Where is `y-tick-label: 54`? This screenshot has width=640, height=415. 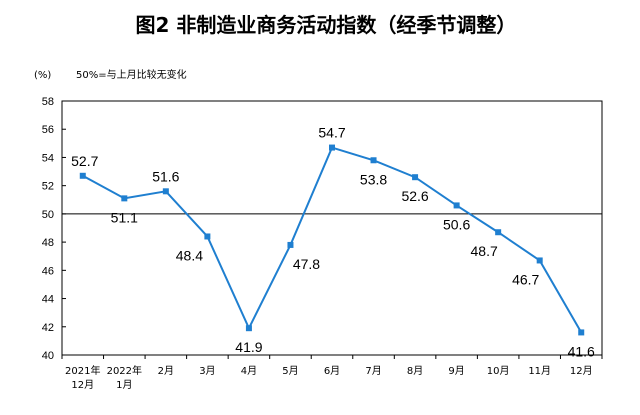
y-tick-label: 54 is located at coordinates (48, 158).